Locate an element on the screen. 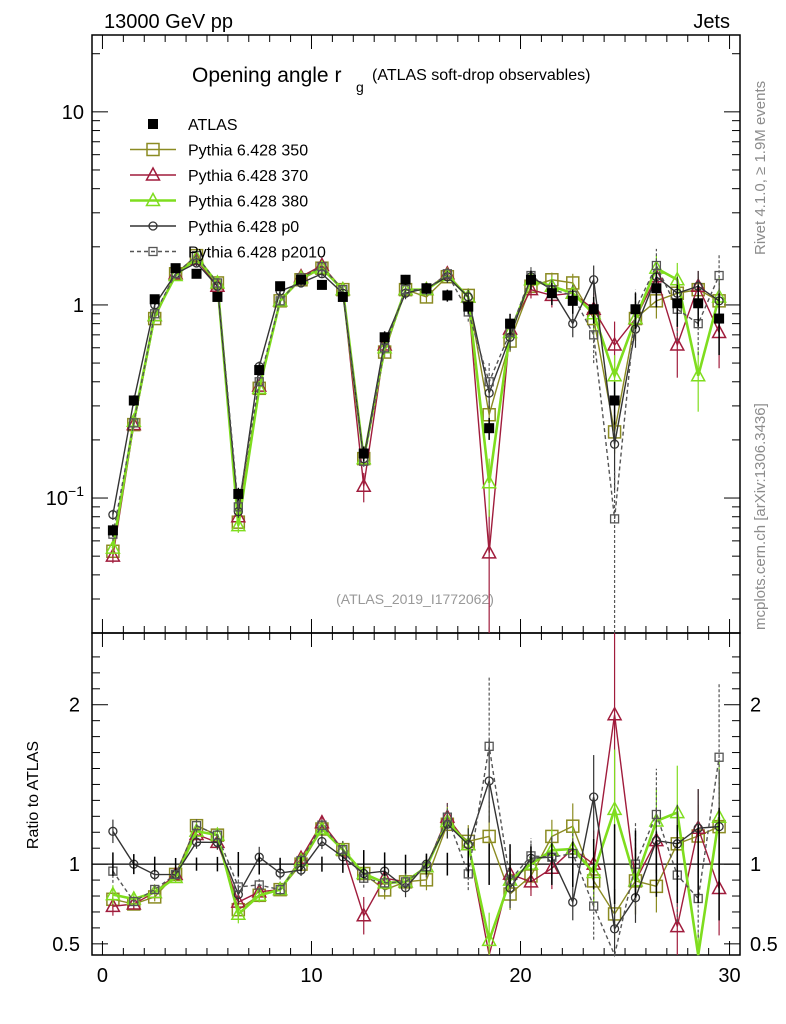  x-tick-label: 0 is located at coordinates (102, 976).